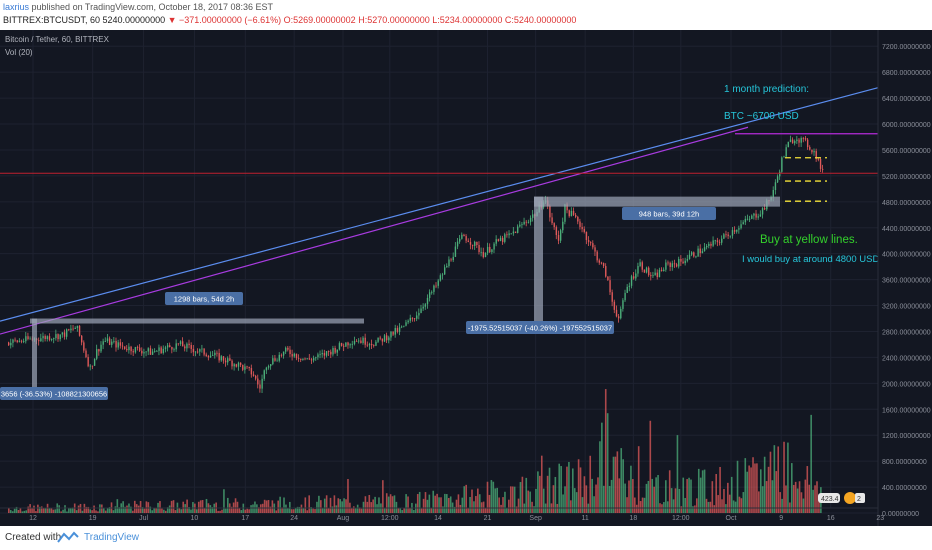  Describe the element at coordinates (906, 125) in the screenshot. I see `price-tick-label: 6000.00000000` at that location.